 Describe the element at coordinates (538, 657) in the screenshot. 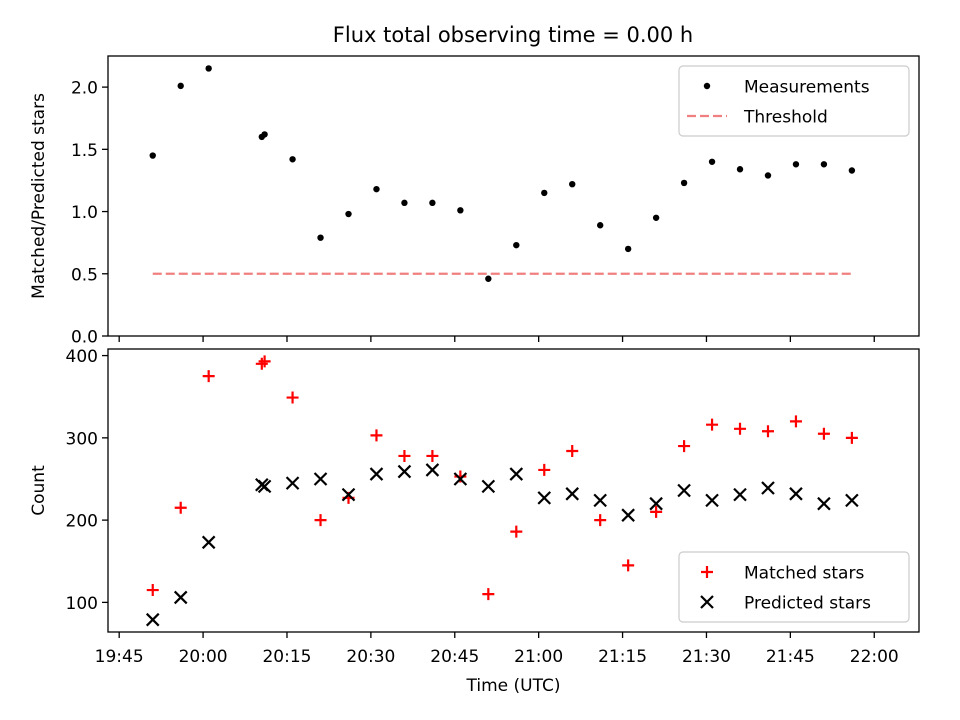

I see `x-tick-label: 21:00` at that location.